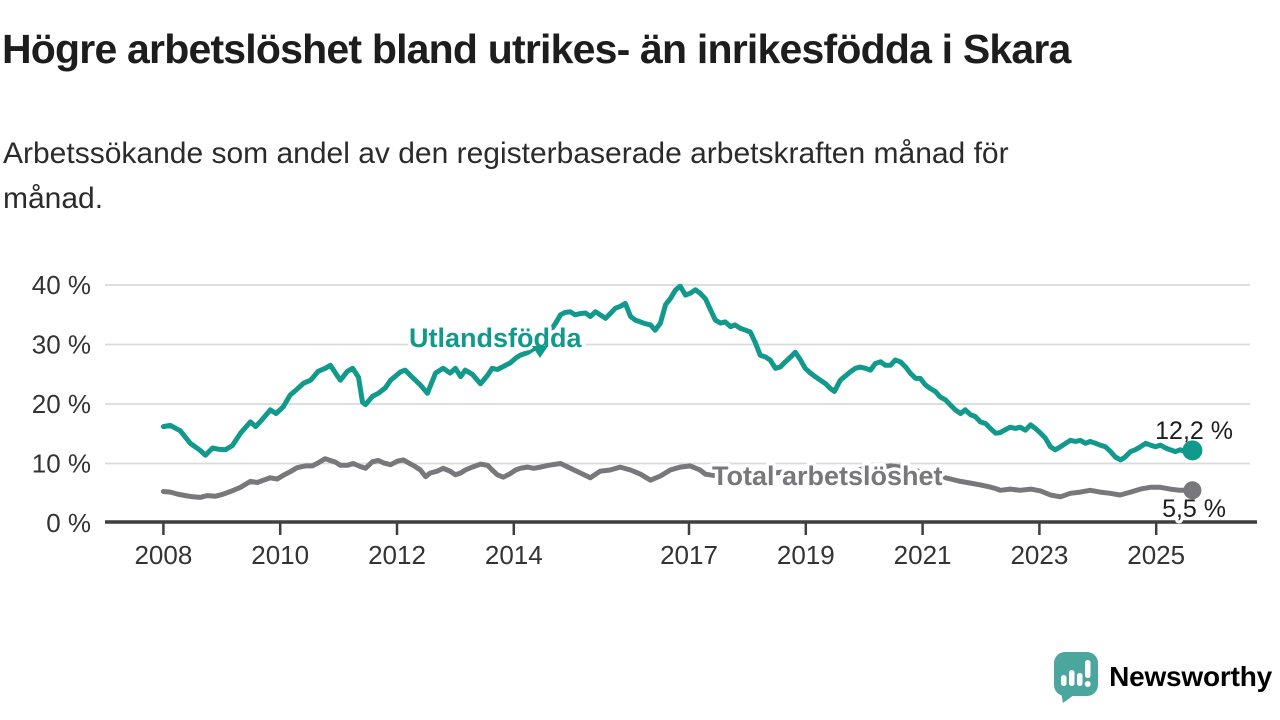 Image resolution: width=1280 pixels, height=720 pixels. Describe the element at coordinates (677, 478) in the screenshot. I see `series-line-total` at that location.